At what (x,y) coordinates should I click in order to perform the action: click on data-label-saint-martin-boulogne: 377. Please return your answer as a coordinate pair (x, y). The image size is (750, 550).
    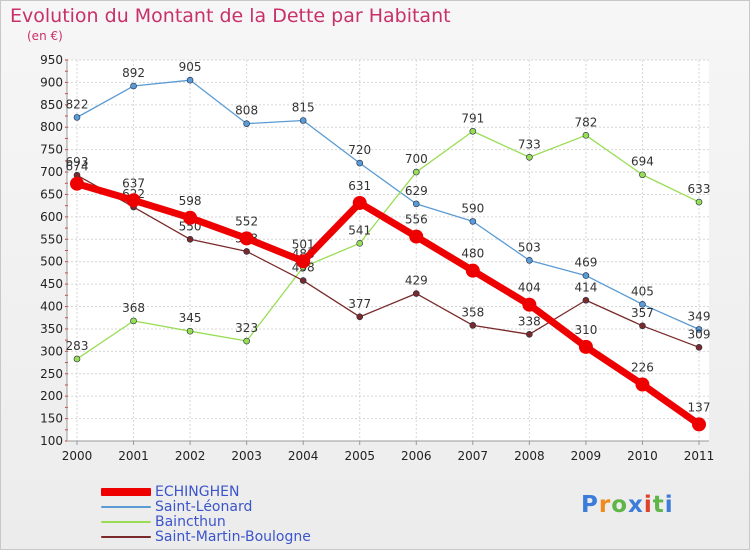
    Looking at the image, I should click on (359, 304).